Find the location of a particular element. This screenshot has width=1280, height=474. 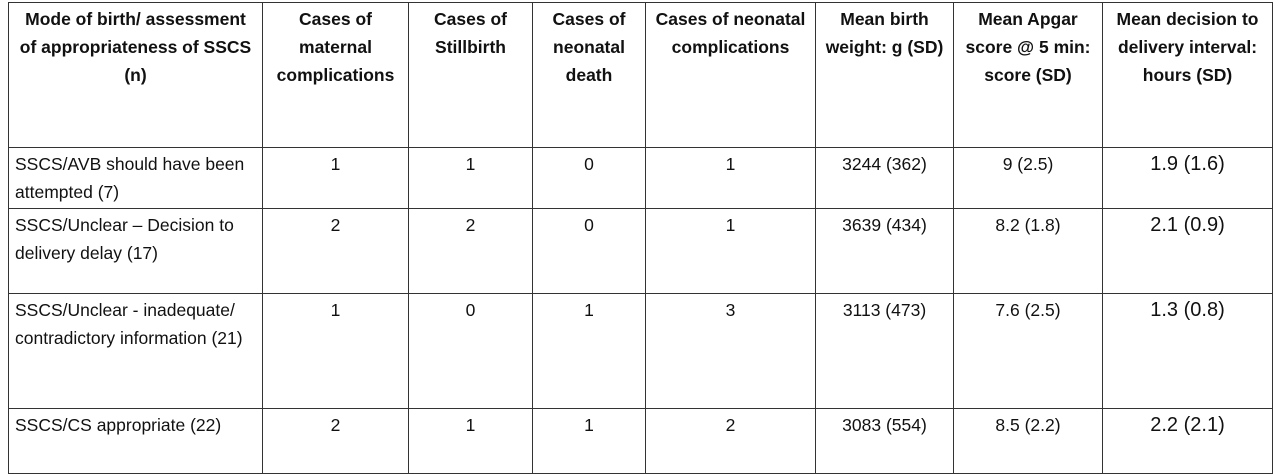

table-cell: 3639 (434) is located at coordinates (884, 251).